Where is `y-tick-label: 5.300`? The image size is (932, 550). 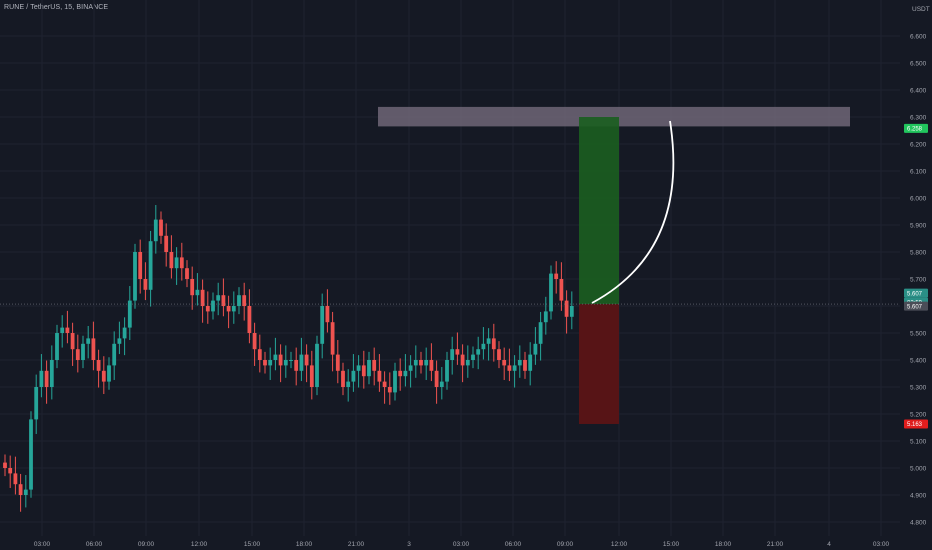
y-tick-label: 5.300 is located at coordinates (918, 387).